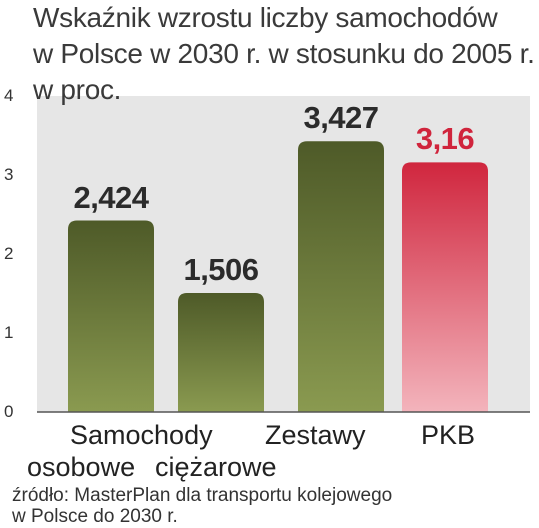 The height and width of the screenshot is (528, 539). What do you see at coordinates (95, 516) in the screenshot?
I see `source-line-2: w Polsce do 2030 r.` at bounding box center [95, 516].